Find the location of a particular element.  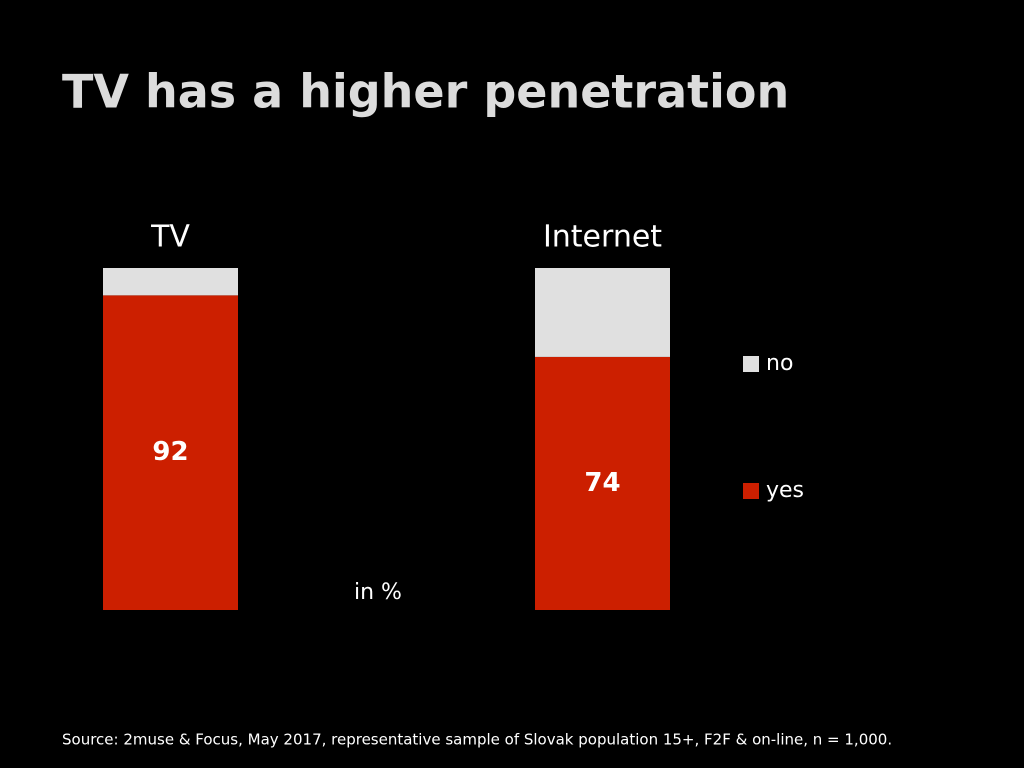

value-label: 92 is located at coordinates (170, 452).